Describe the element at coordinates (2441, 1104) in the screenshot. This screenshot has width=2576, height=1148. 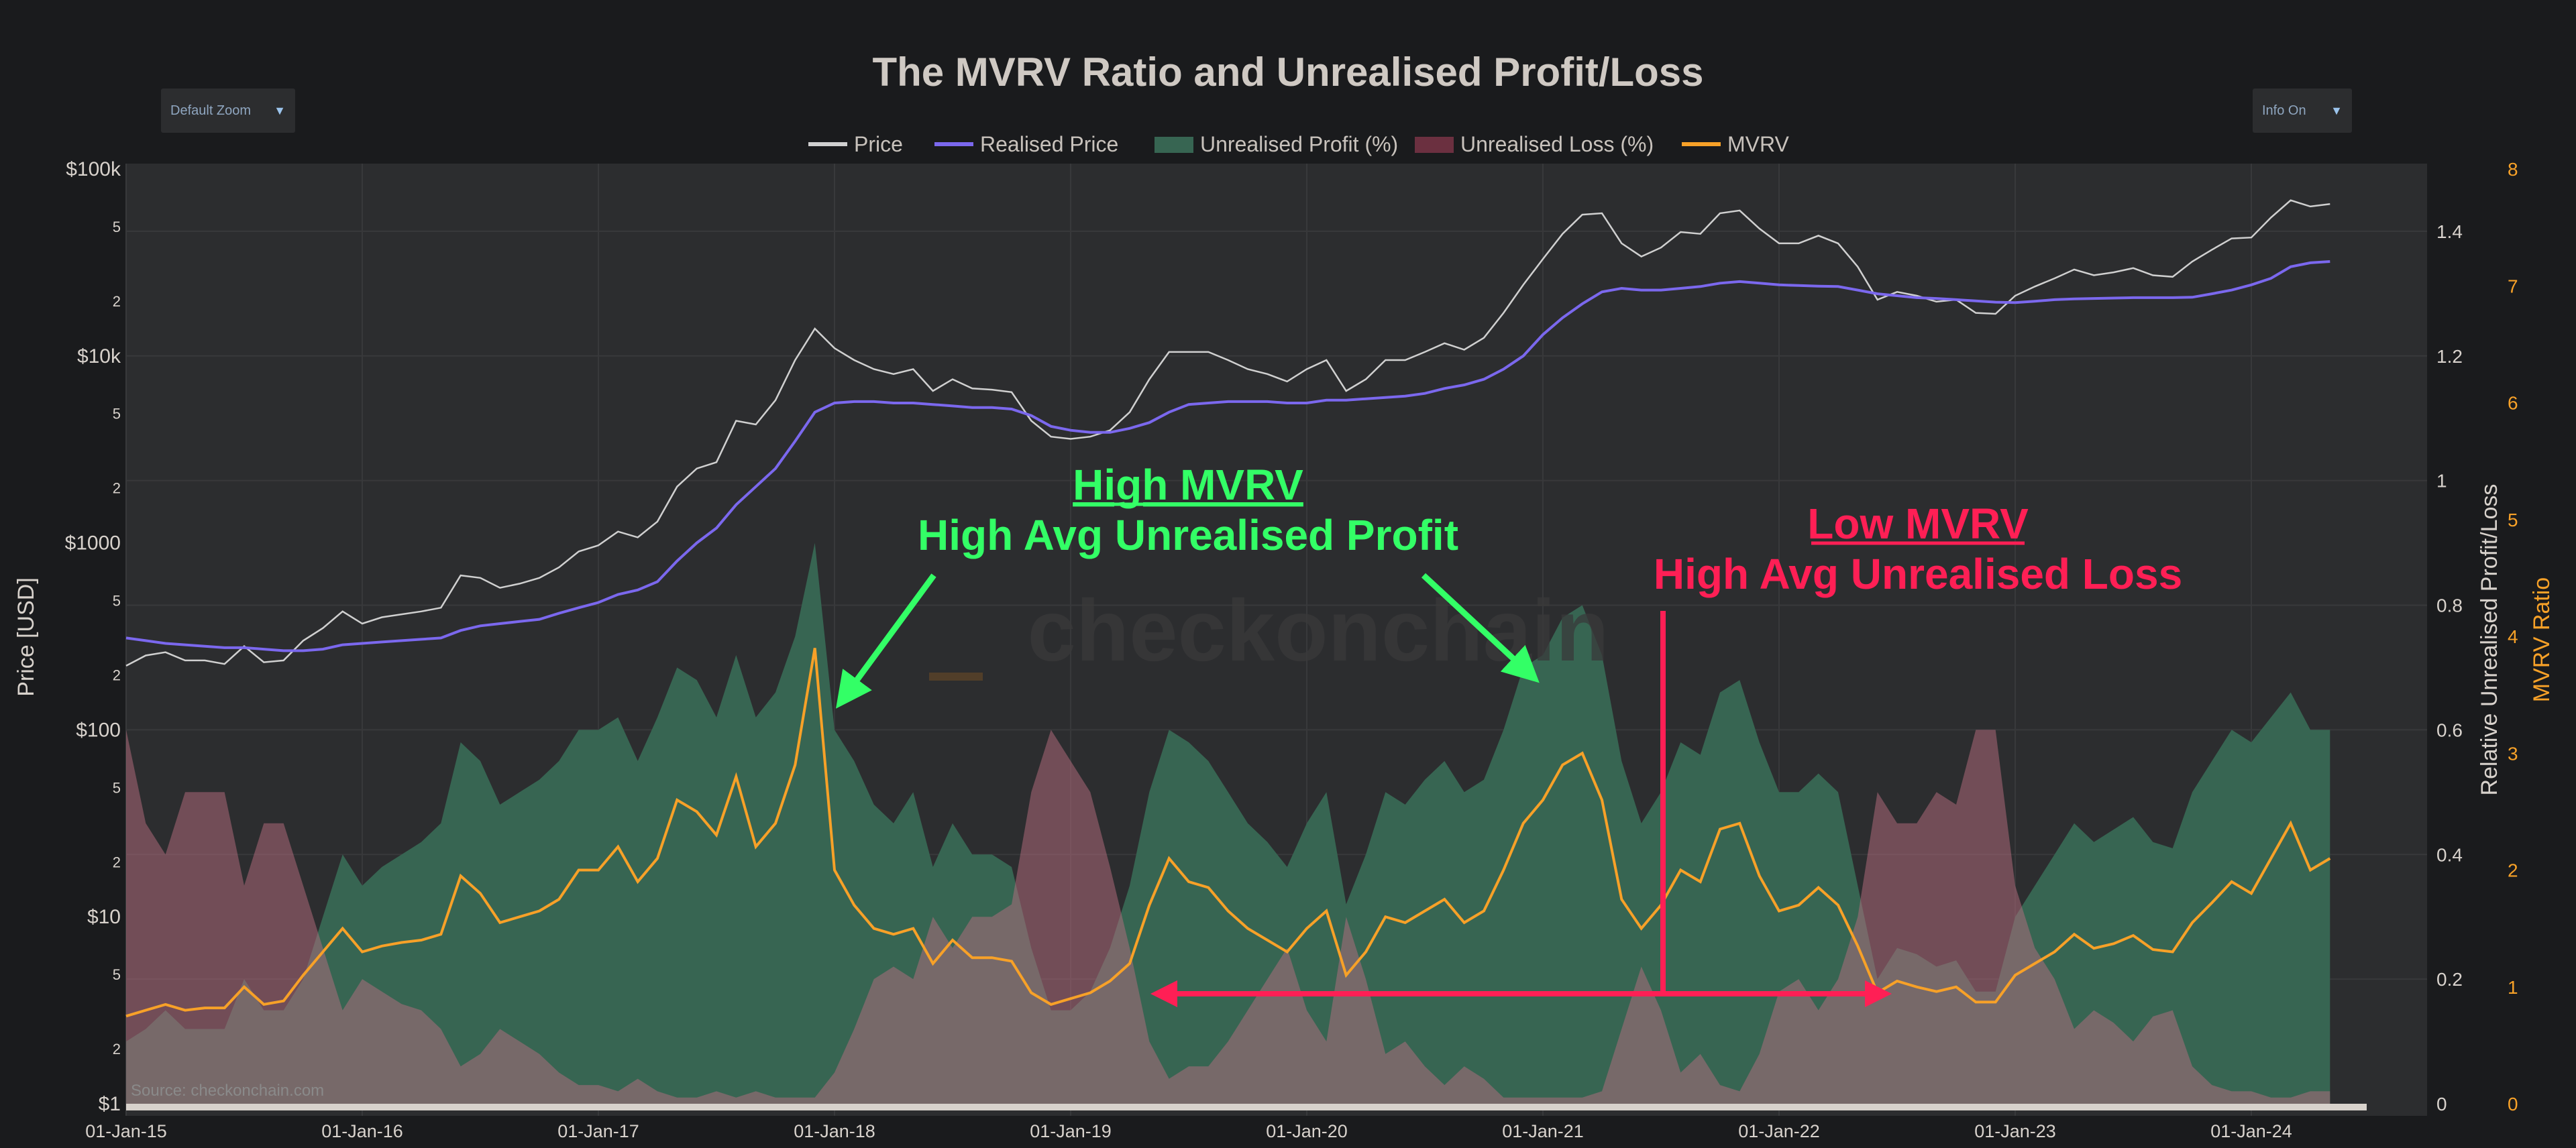
I see `y-right-tick-label: 0` at that location.